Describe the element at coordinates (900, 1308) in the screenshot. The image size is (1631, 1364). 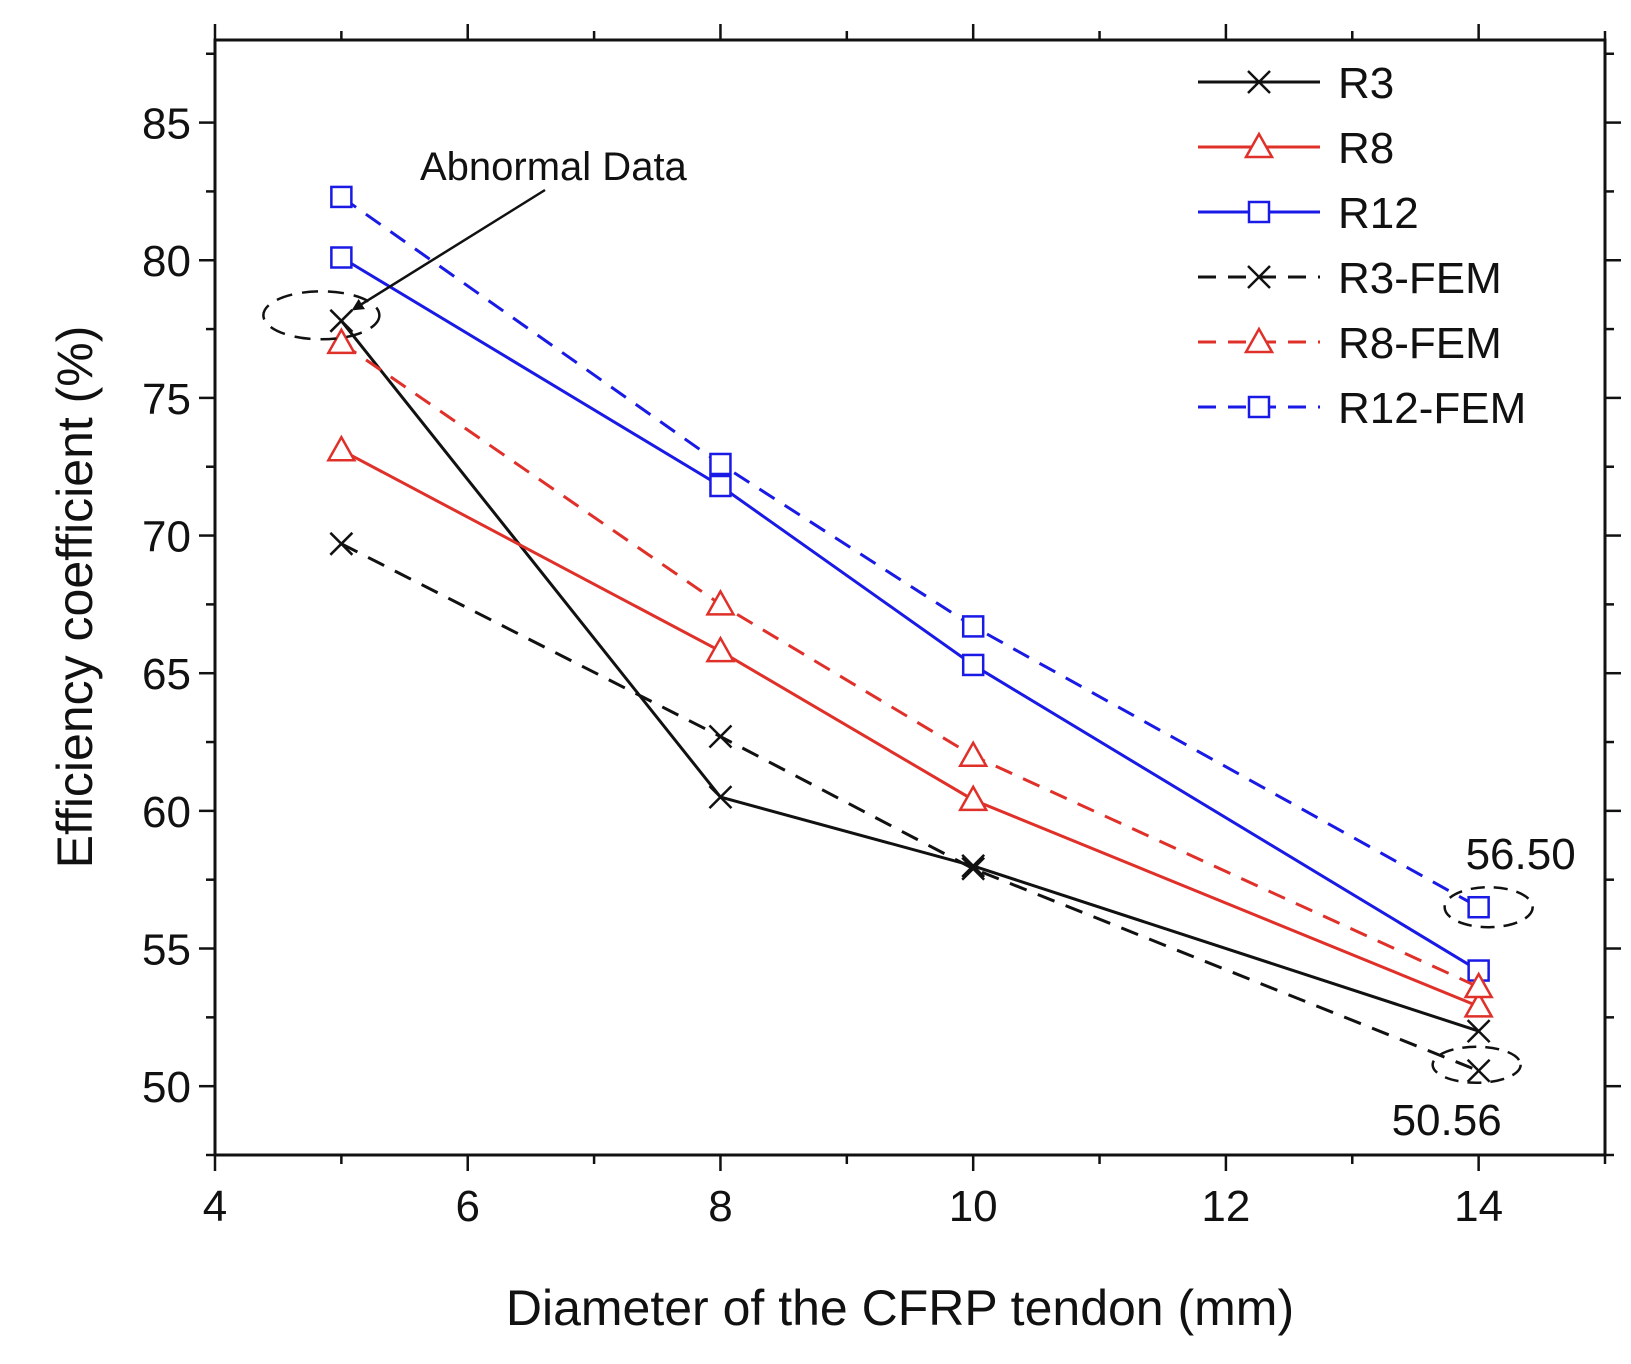
I see `x-axis-title: Diameter of the CFRP tendon (mm)` at that location.